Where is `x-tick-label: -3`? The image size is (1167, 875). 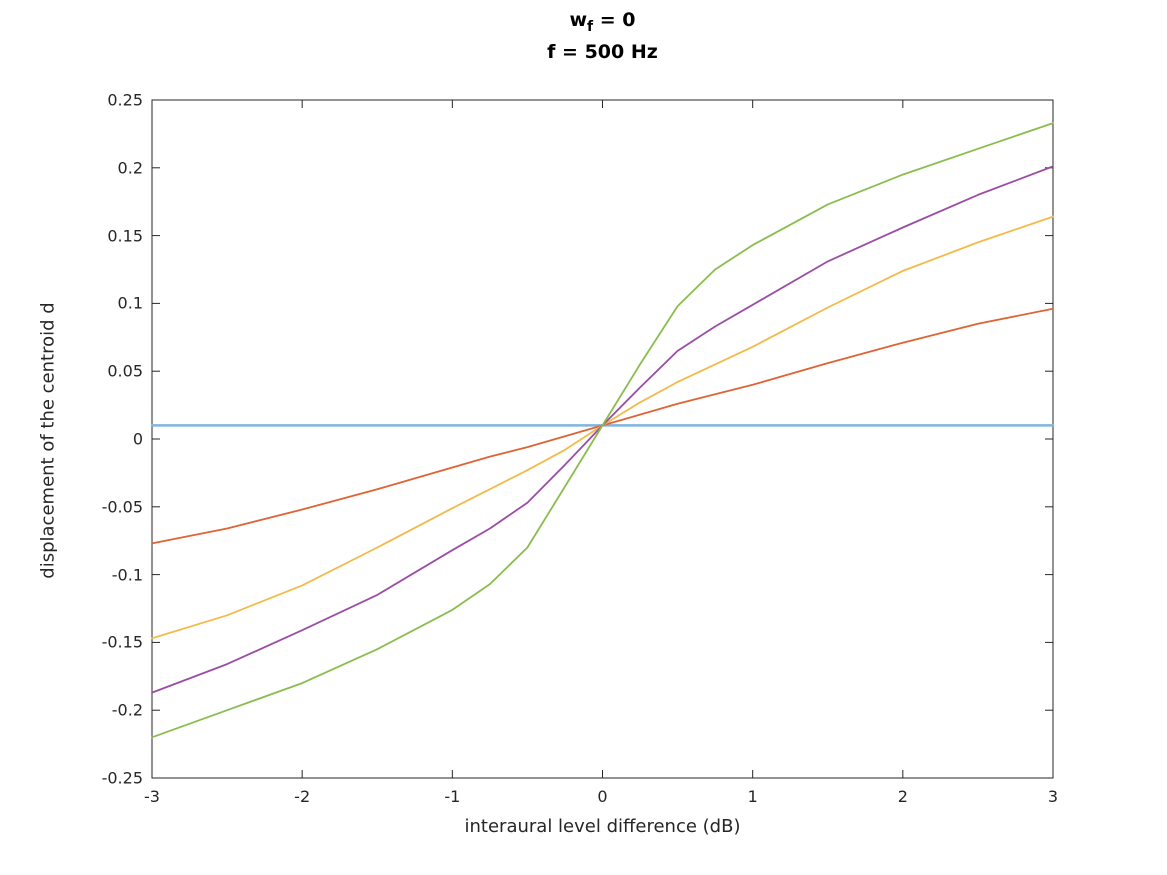 x-tick-label: -3 is located at coordinates (152, 796).